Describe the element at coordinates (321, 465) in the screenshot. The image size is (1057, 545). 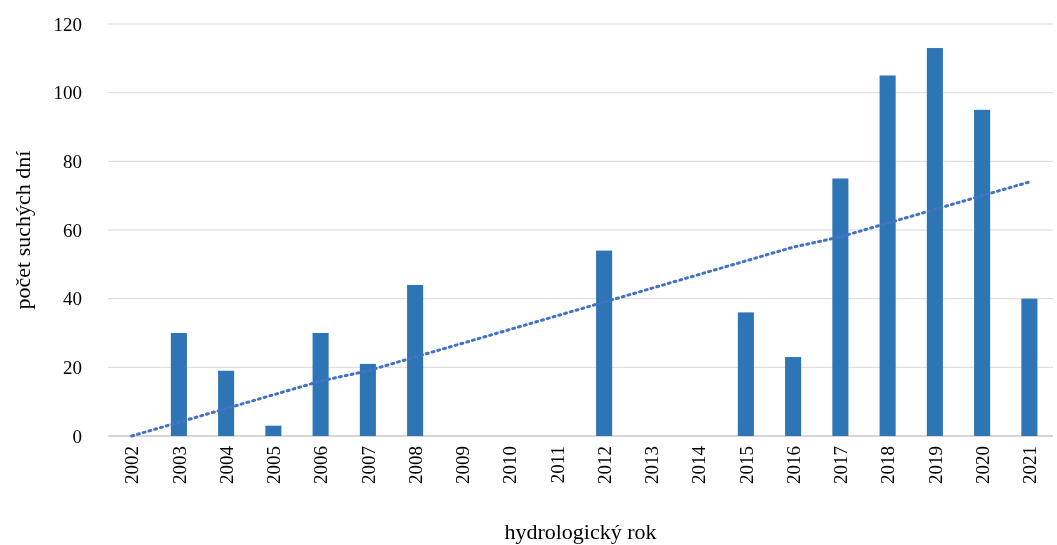
I see `x-tick-label: 2006` at that location.